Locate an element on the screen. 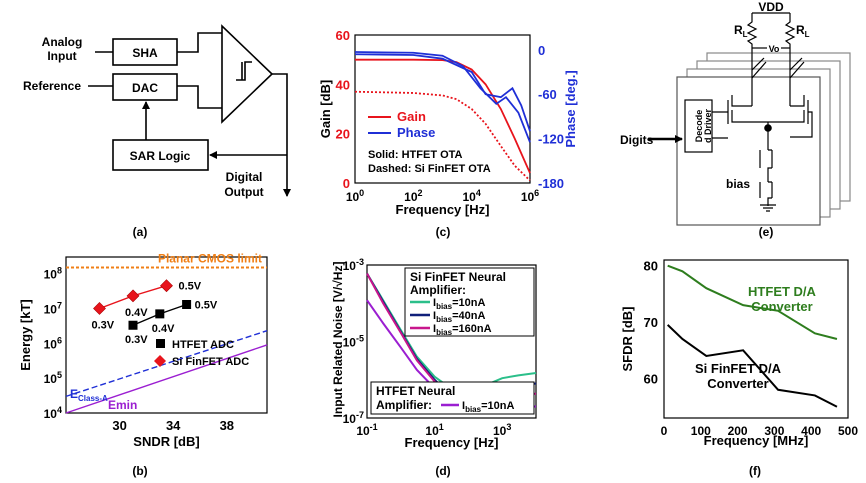 The height and width of the screenshot is (483, 866). panel-a-label: (a) is located at coordinates (140, 232).